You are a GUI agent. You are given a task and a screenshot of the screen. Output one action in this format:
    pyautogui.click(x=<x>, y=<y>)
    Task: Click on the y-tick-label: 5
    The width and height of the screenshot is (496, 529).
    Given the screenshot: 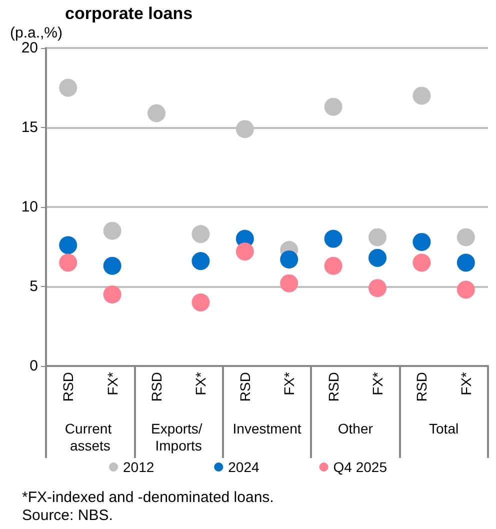 What is the action you would take?
    pyautogui.click(x=34, y=286)
    